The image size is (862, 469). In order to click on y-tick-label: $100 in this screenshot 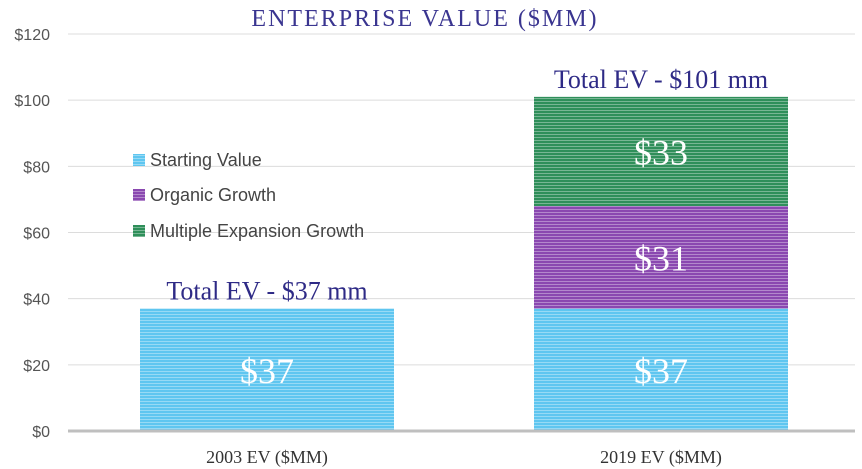, I will do `click(32, 101)`.